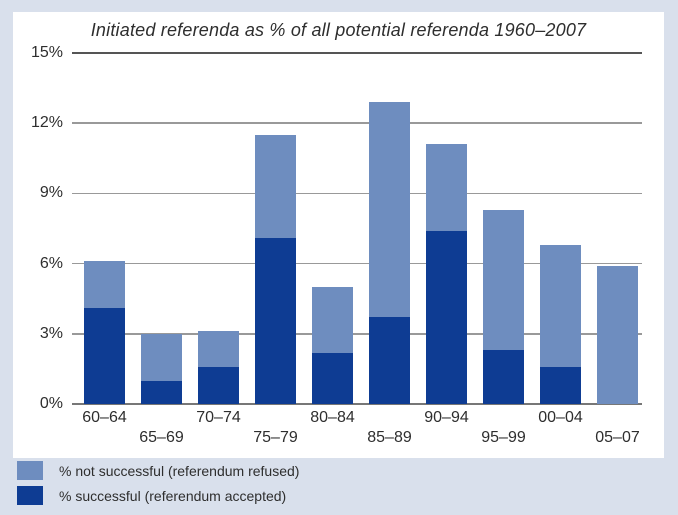 The height and width of the screenshot is (515, 678). I want to click on y-axis-tick-label: 3%, so click(51, 333).